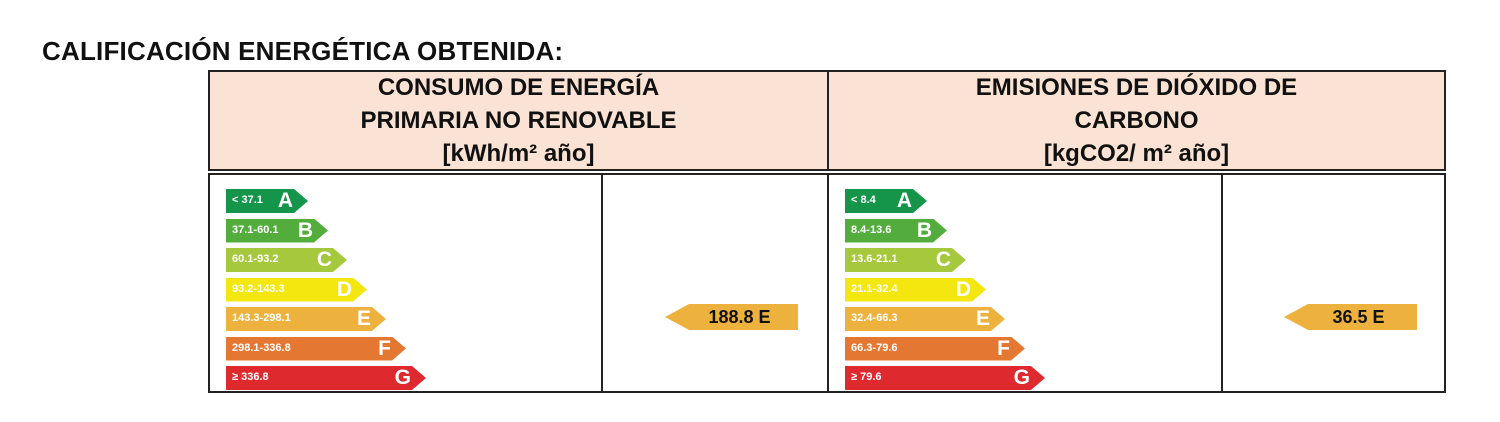  Describe the element at coordinates (1378, 316) in the screenshot. I see `emissions-result-letter: E` at that location.